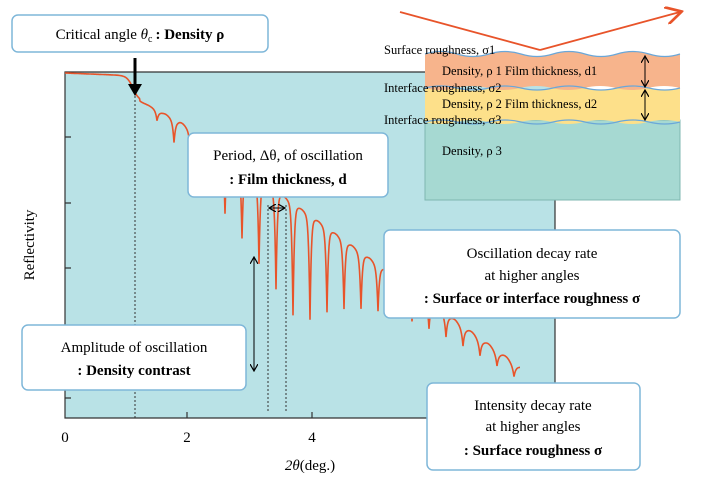 The image size is (727, 493). What do you see at coordinates (288, 180) in the screenshot?
I see `callout-text: : Film thickness, d` at bounding box center [288, 180].